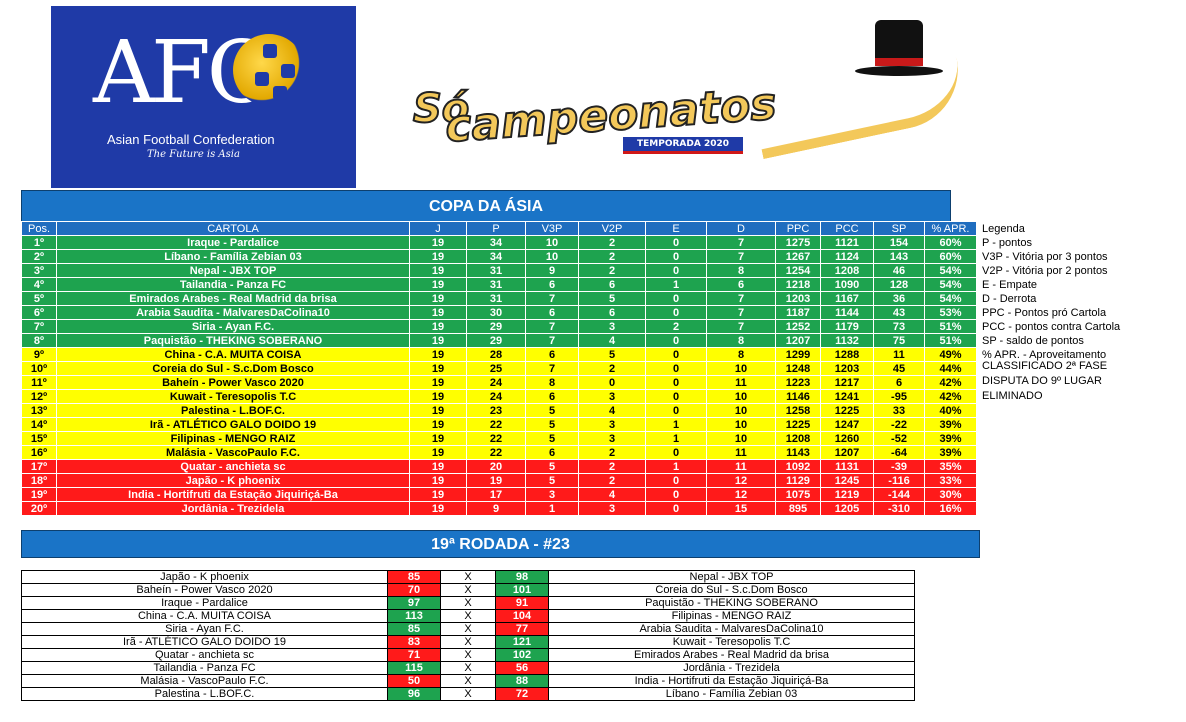  Describe the element at coordinates (899, 424) in the screenshot. I see `standings-cell: -22` at that location.